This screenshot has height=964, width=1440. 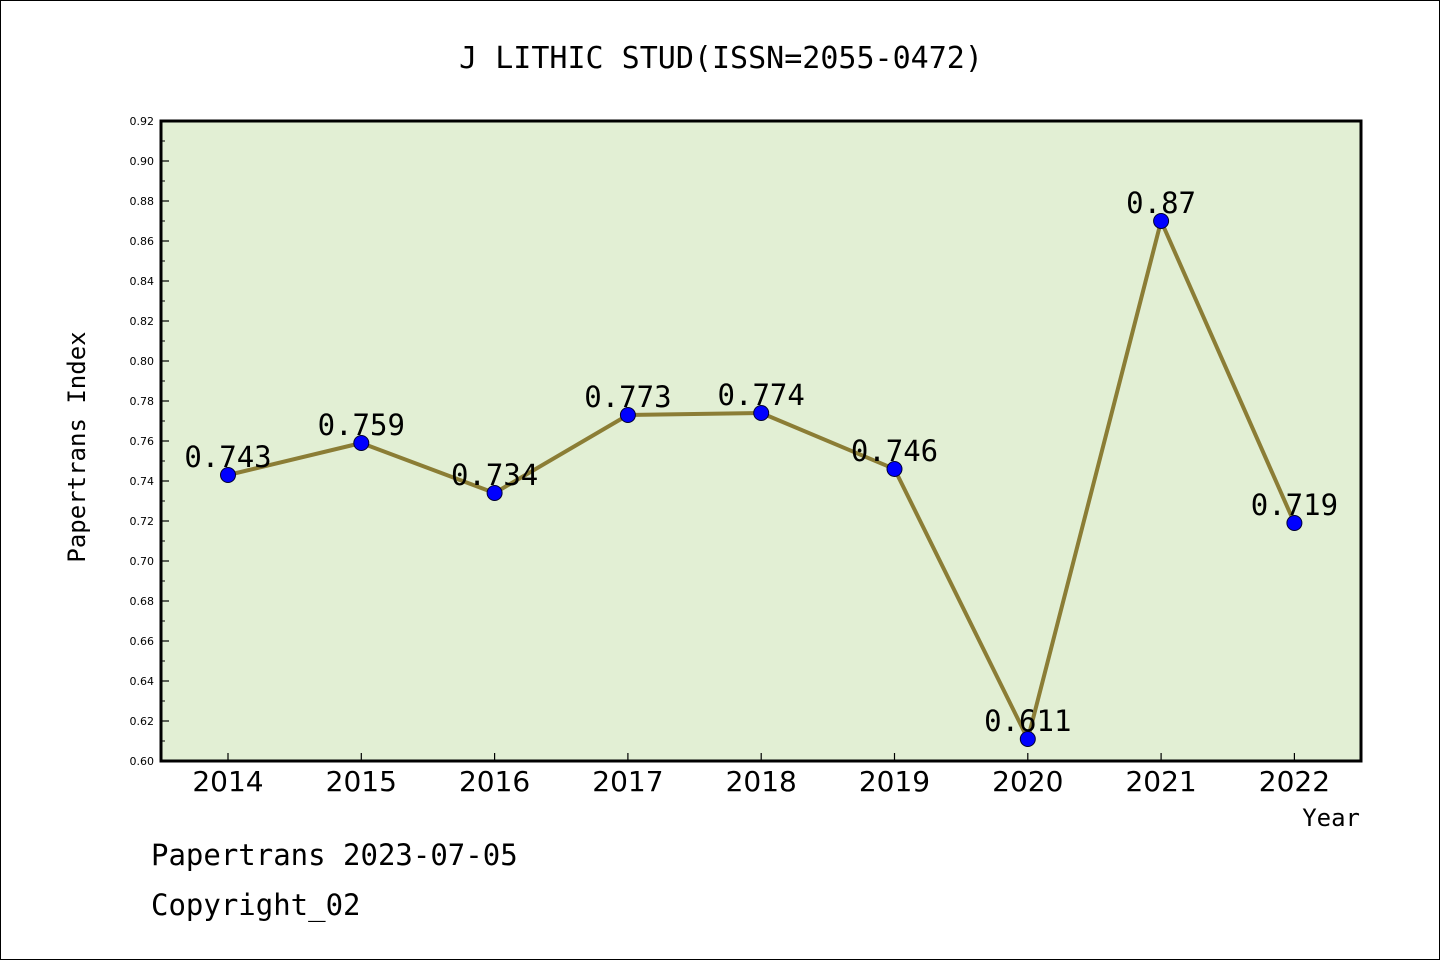 What do you see at coordinates (494, 781) in the screenshot?
I see `x-tick-label: 2016` at bounding box center [494, 781].